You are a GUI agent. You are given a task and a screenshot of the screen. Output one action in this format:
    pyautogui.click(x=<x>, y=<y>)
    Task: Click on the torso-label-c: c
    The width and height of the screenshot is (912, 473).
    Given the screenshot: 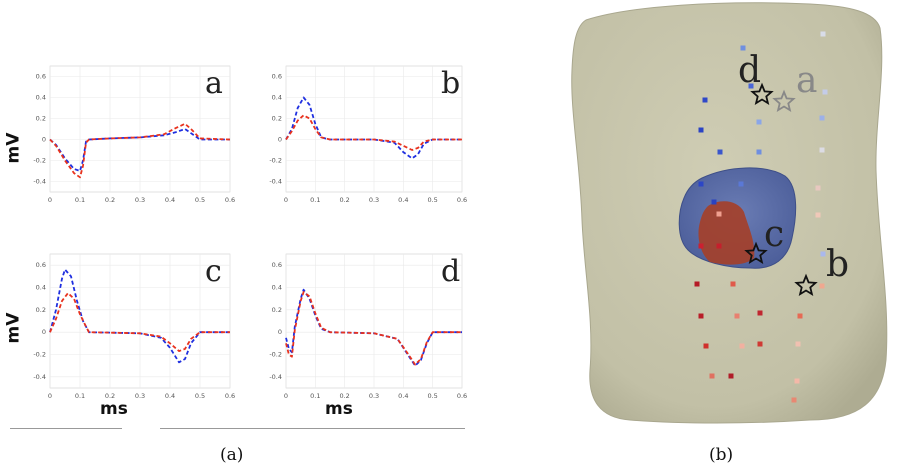 What is the action you would take?
    pyautogui.click(x=774, y=234)
    